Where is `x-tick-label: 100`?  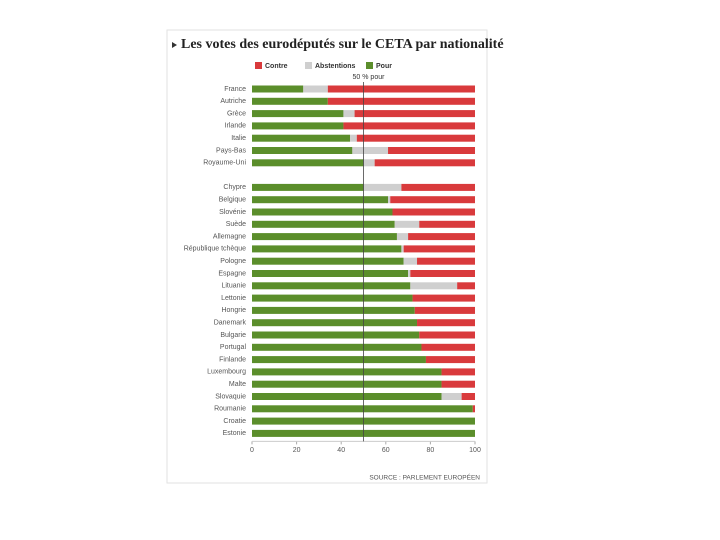
x-tick-label: 100 is located at coordinates (475, 450).